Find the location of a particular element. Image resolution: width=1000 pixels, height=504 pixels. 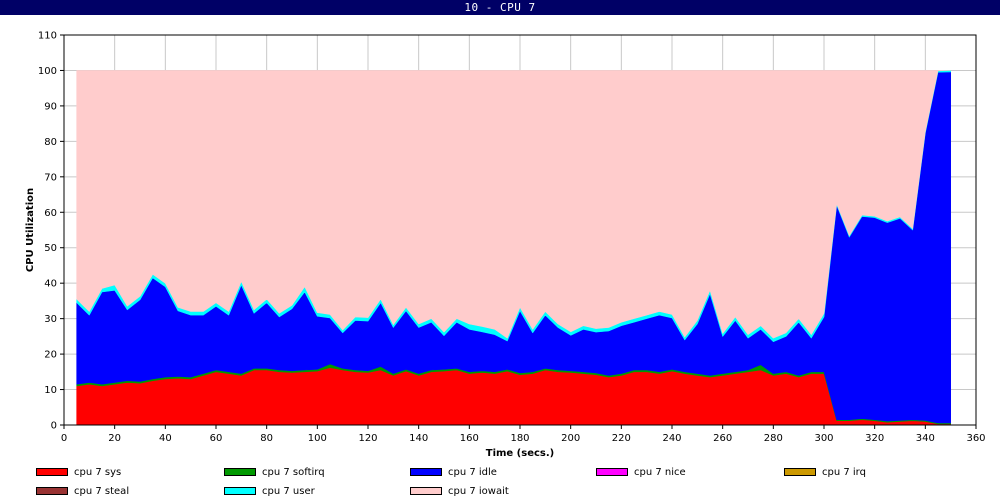

x-tick-label: 140 is located at coordinates (418, 438).